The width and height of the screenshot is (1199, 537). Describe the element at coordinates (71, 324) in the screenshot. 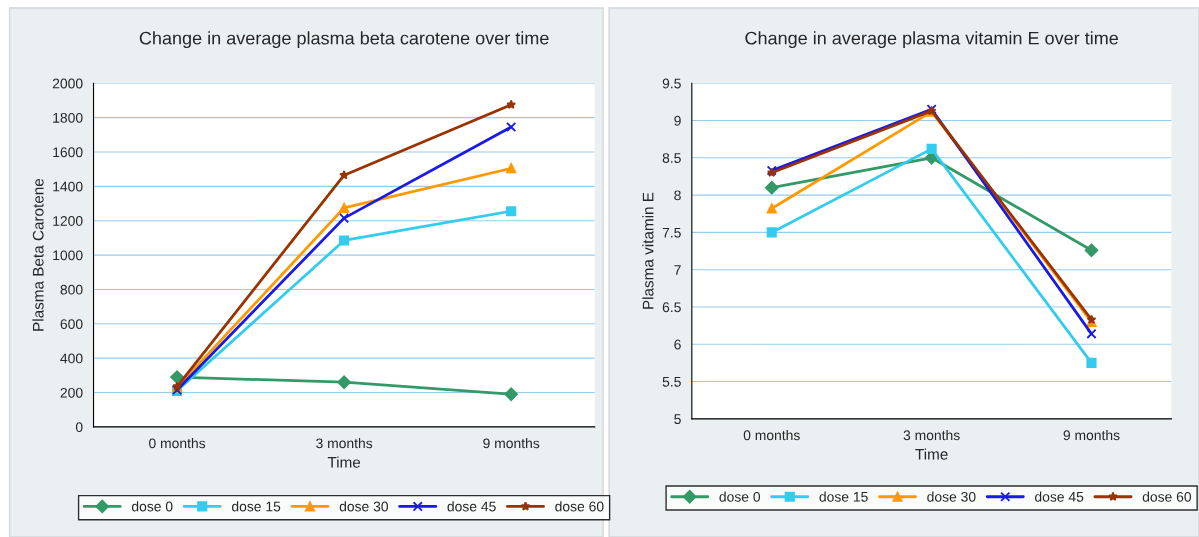

I see `y-tick-label: 600` at that location.